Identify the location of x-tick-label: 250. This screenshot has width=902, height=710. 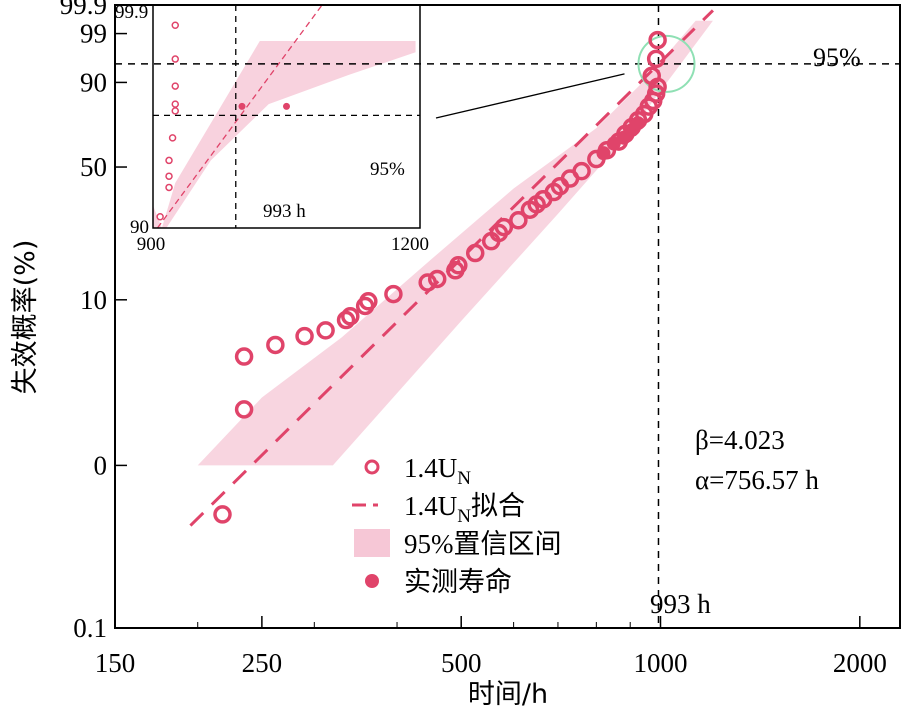
(262, 663).